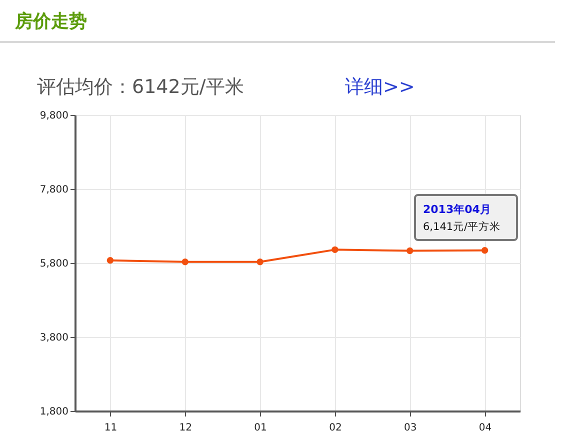 The width and height of the screenshot is (564, 439). What do you see at coordinates (380, 87) in the screenshot?
I see `text: 详细>>` at bounding box center [380, 87].